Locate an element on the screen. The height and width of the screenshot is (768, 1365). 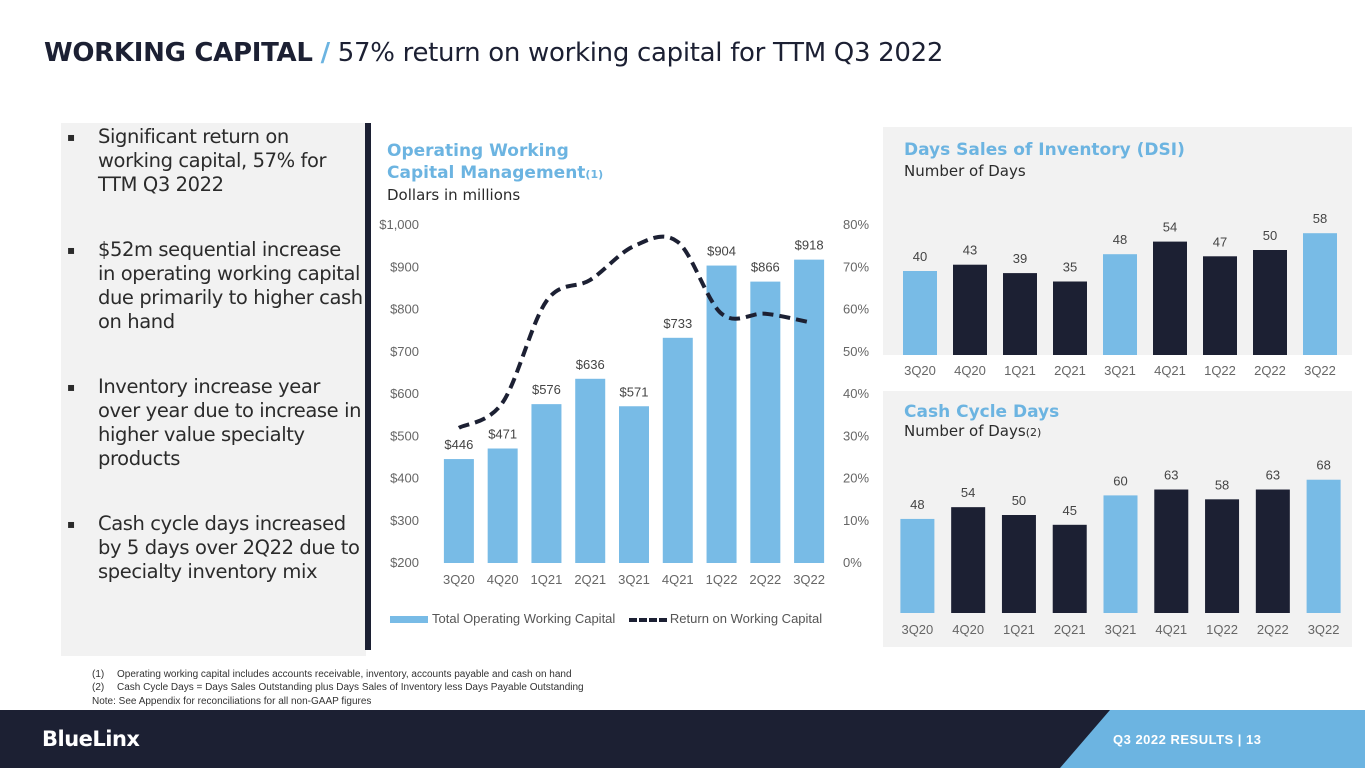
y-axis-tick-label: $200 is located at coordinates (404, 562).